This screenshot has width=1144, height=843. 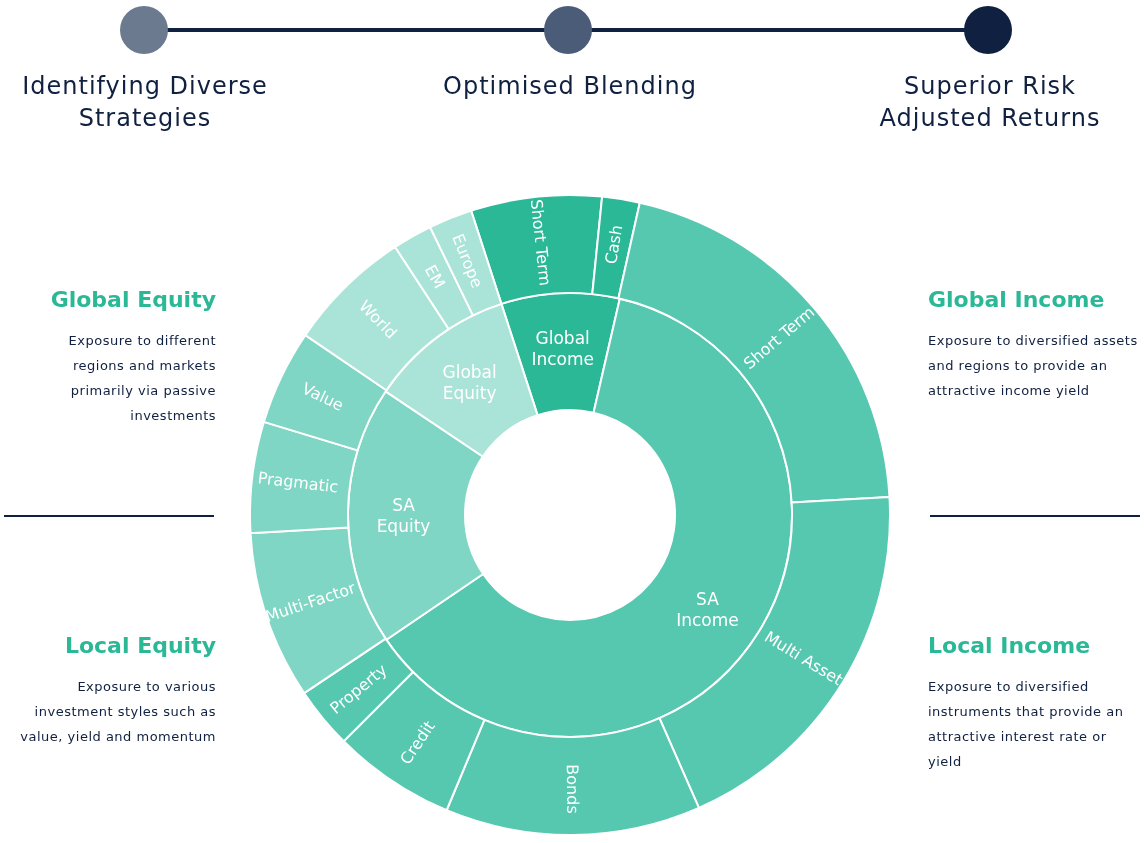 I want to click on text: Local Equity, so click(x=139, y=646).